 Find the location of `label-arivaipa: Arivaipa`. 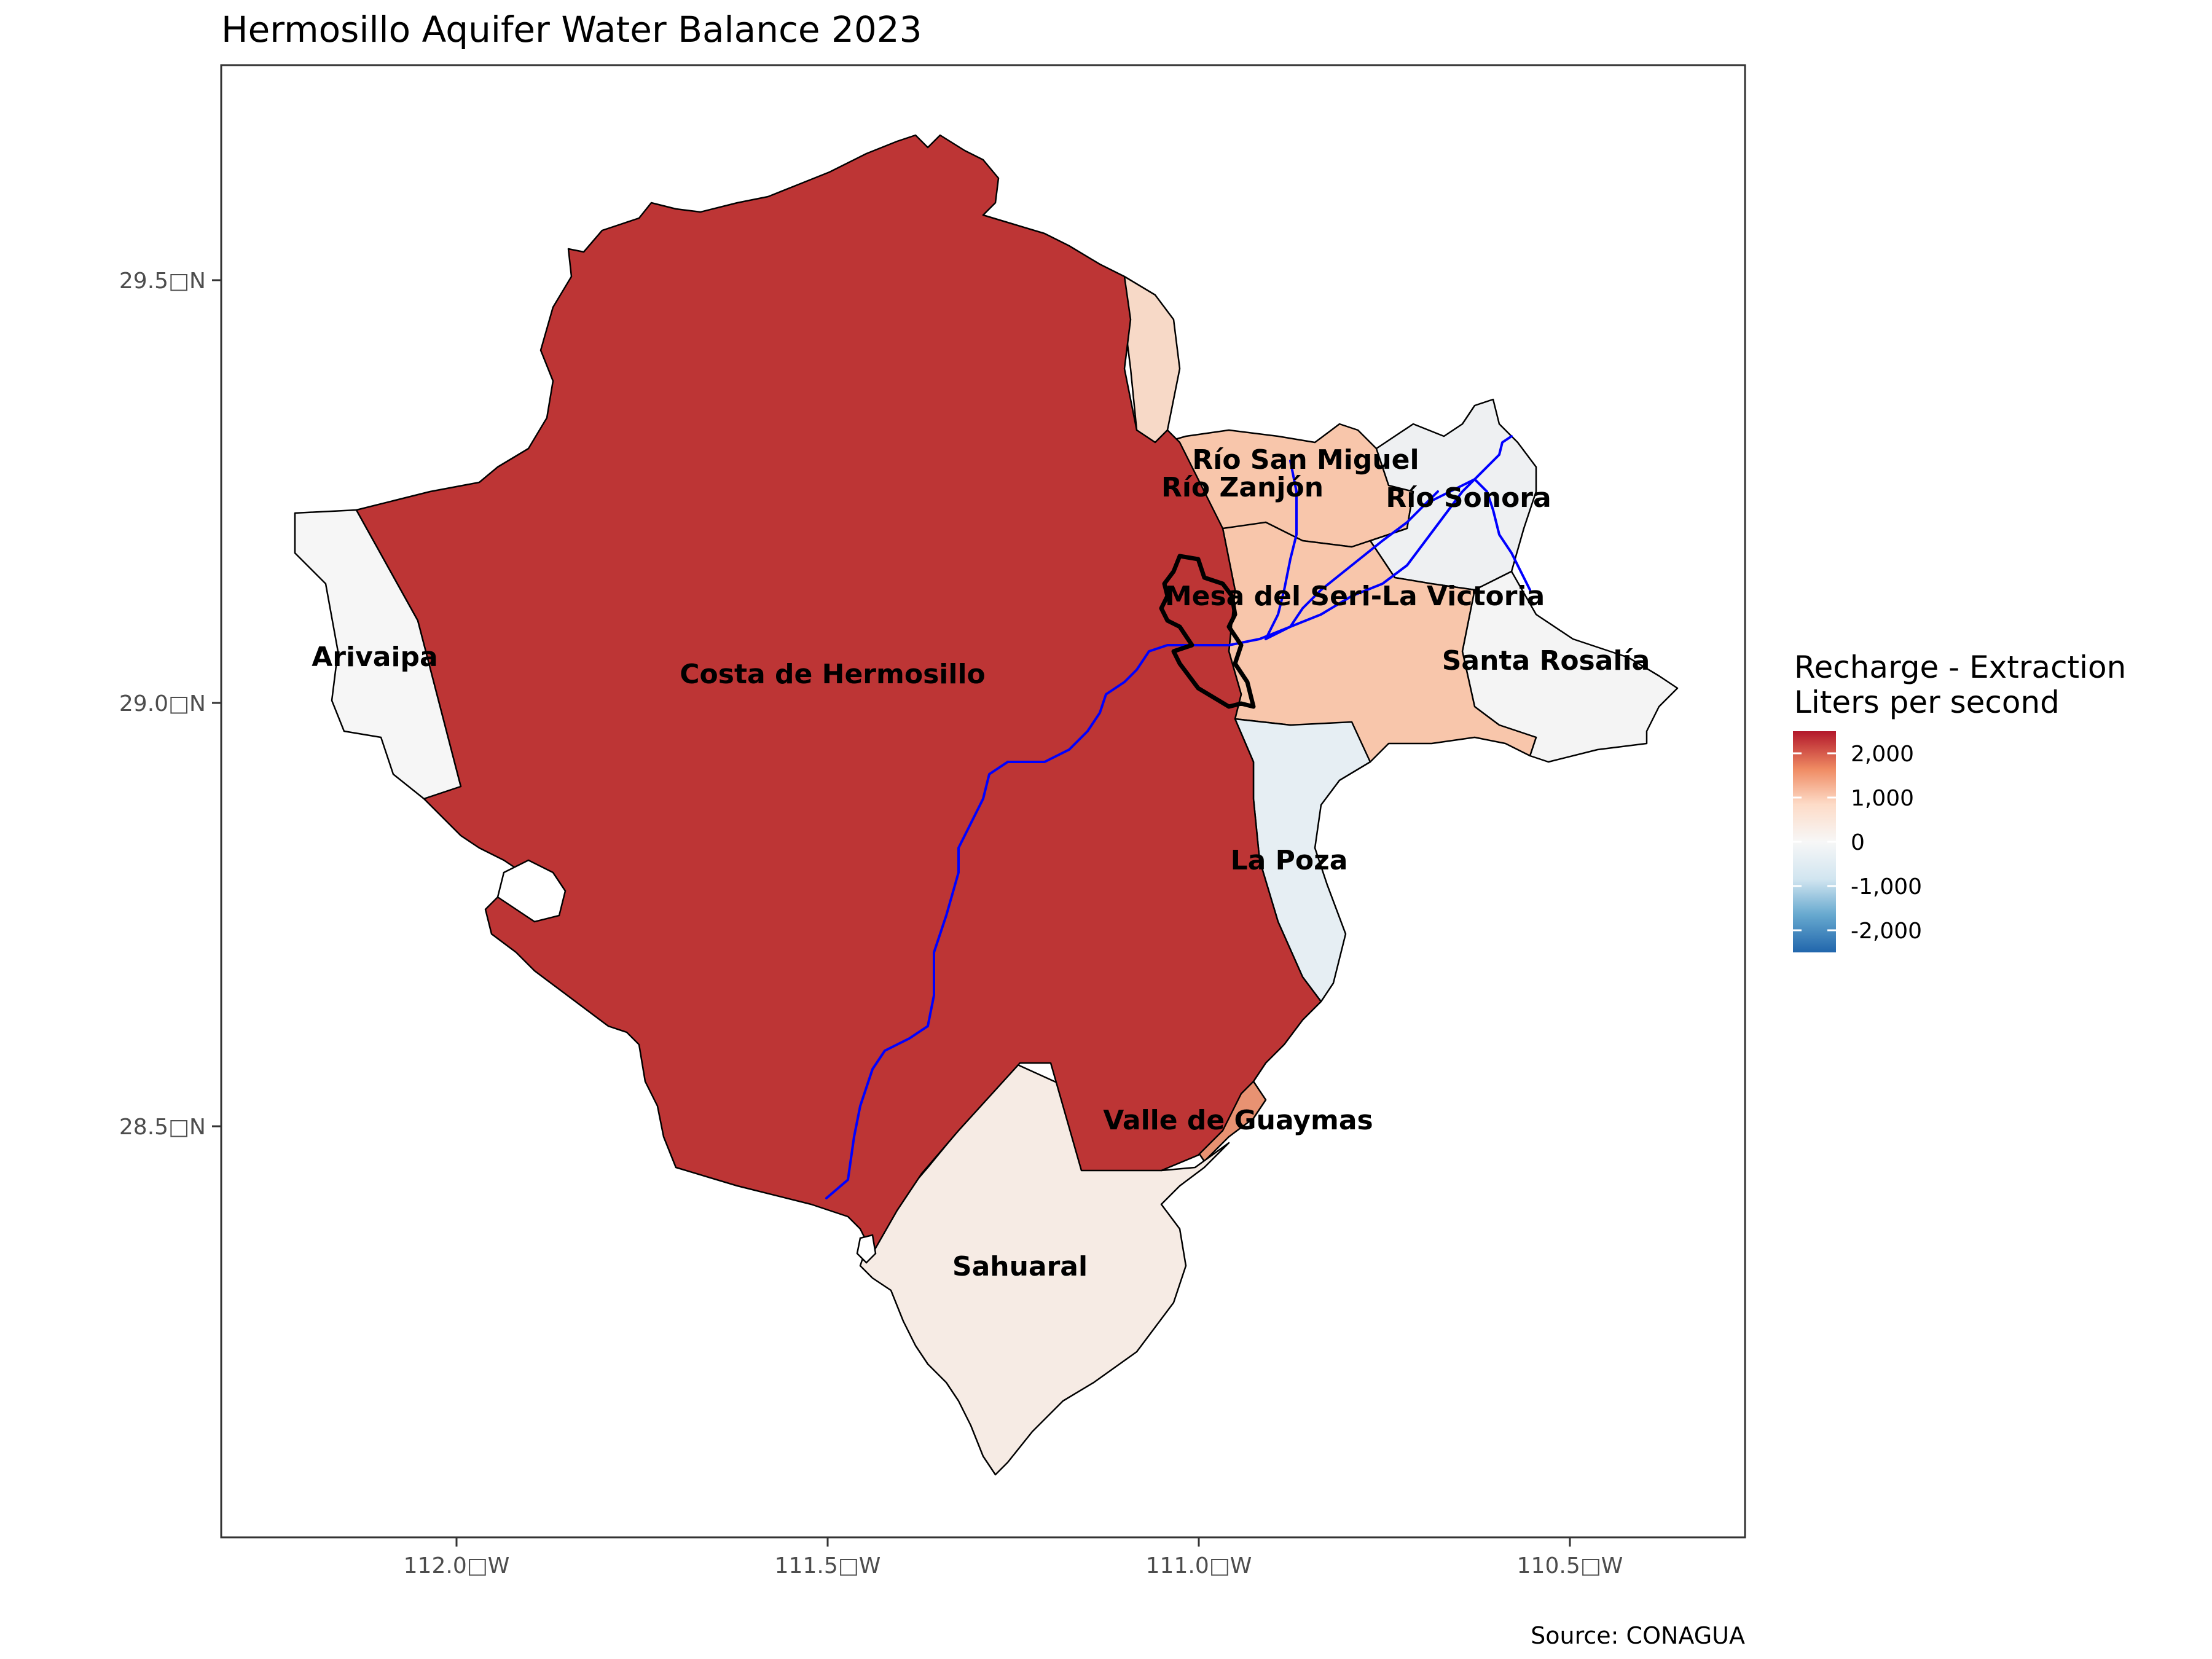

label-arivaipa: Arivaipa is located at coordinates (374, 657).